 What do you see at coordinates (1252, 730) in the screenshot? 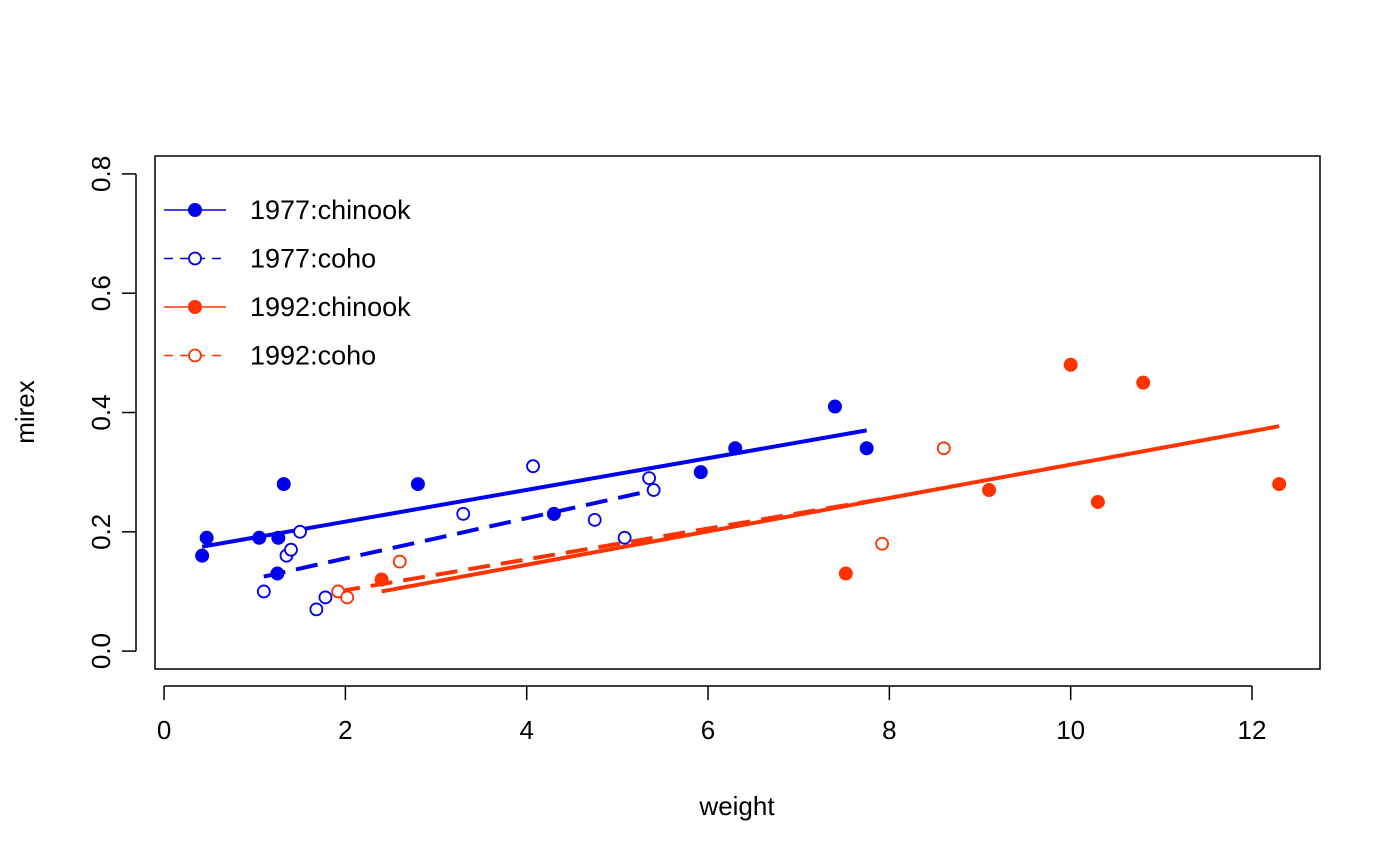
I see `x-tick-label: 12` at bounding box center [1252, 730].